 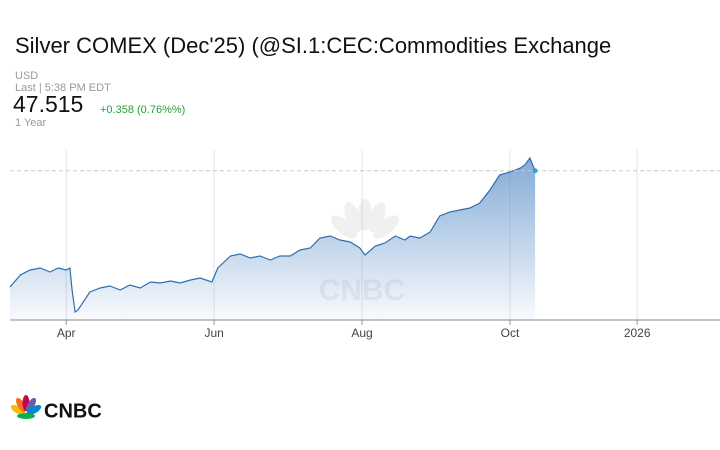 What do you see at coordinates (213, 333) in the screenshot?
I see `x-tick-label: Jun` at bounding box center [213, 333].